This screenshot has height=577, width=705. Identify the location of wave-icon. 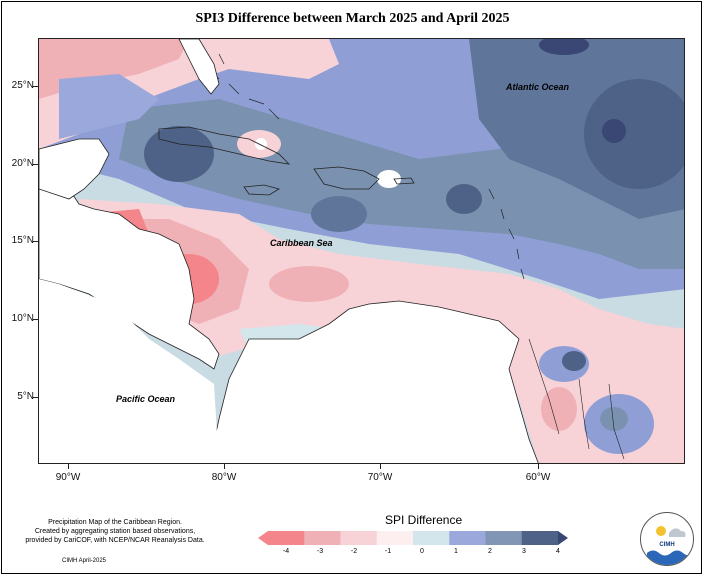
(668, 557).